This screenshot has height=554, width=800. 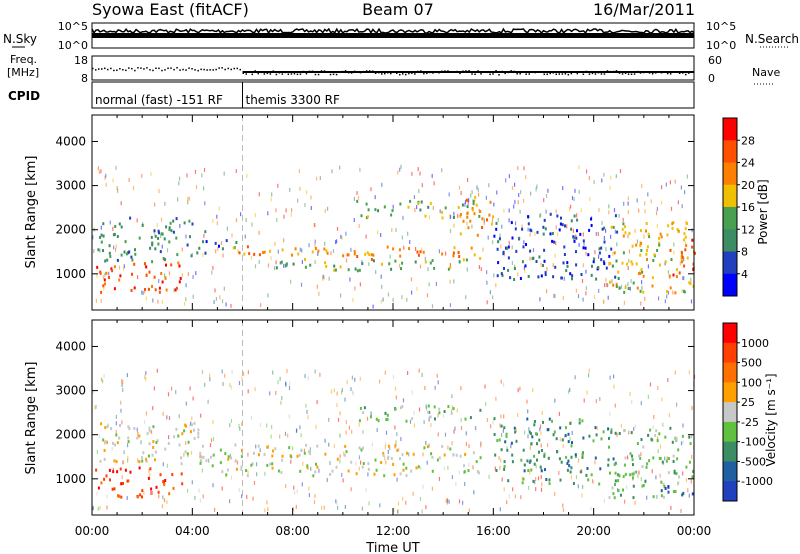 I want to click on x-tick-label: 00:00, so click(x=92, y=531).